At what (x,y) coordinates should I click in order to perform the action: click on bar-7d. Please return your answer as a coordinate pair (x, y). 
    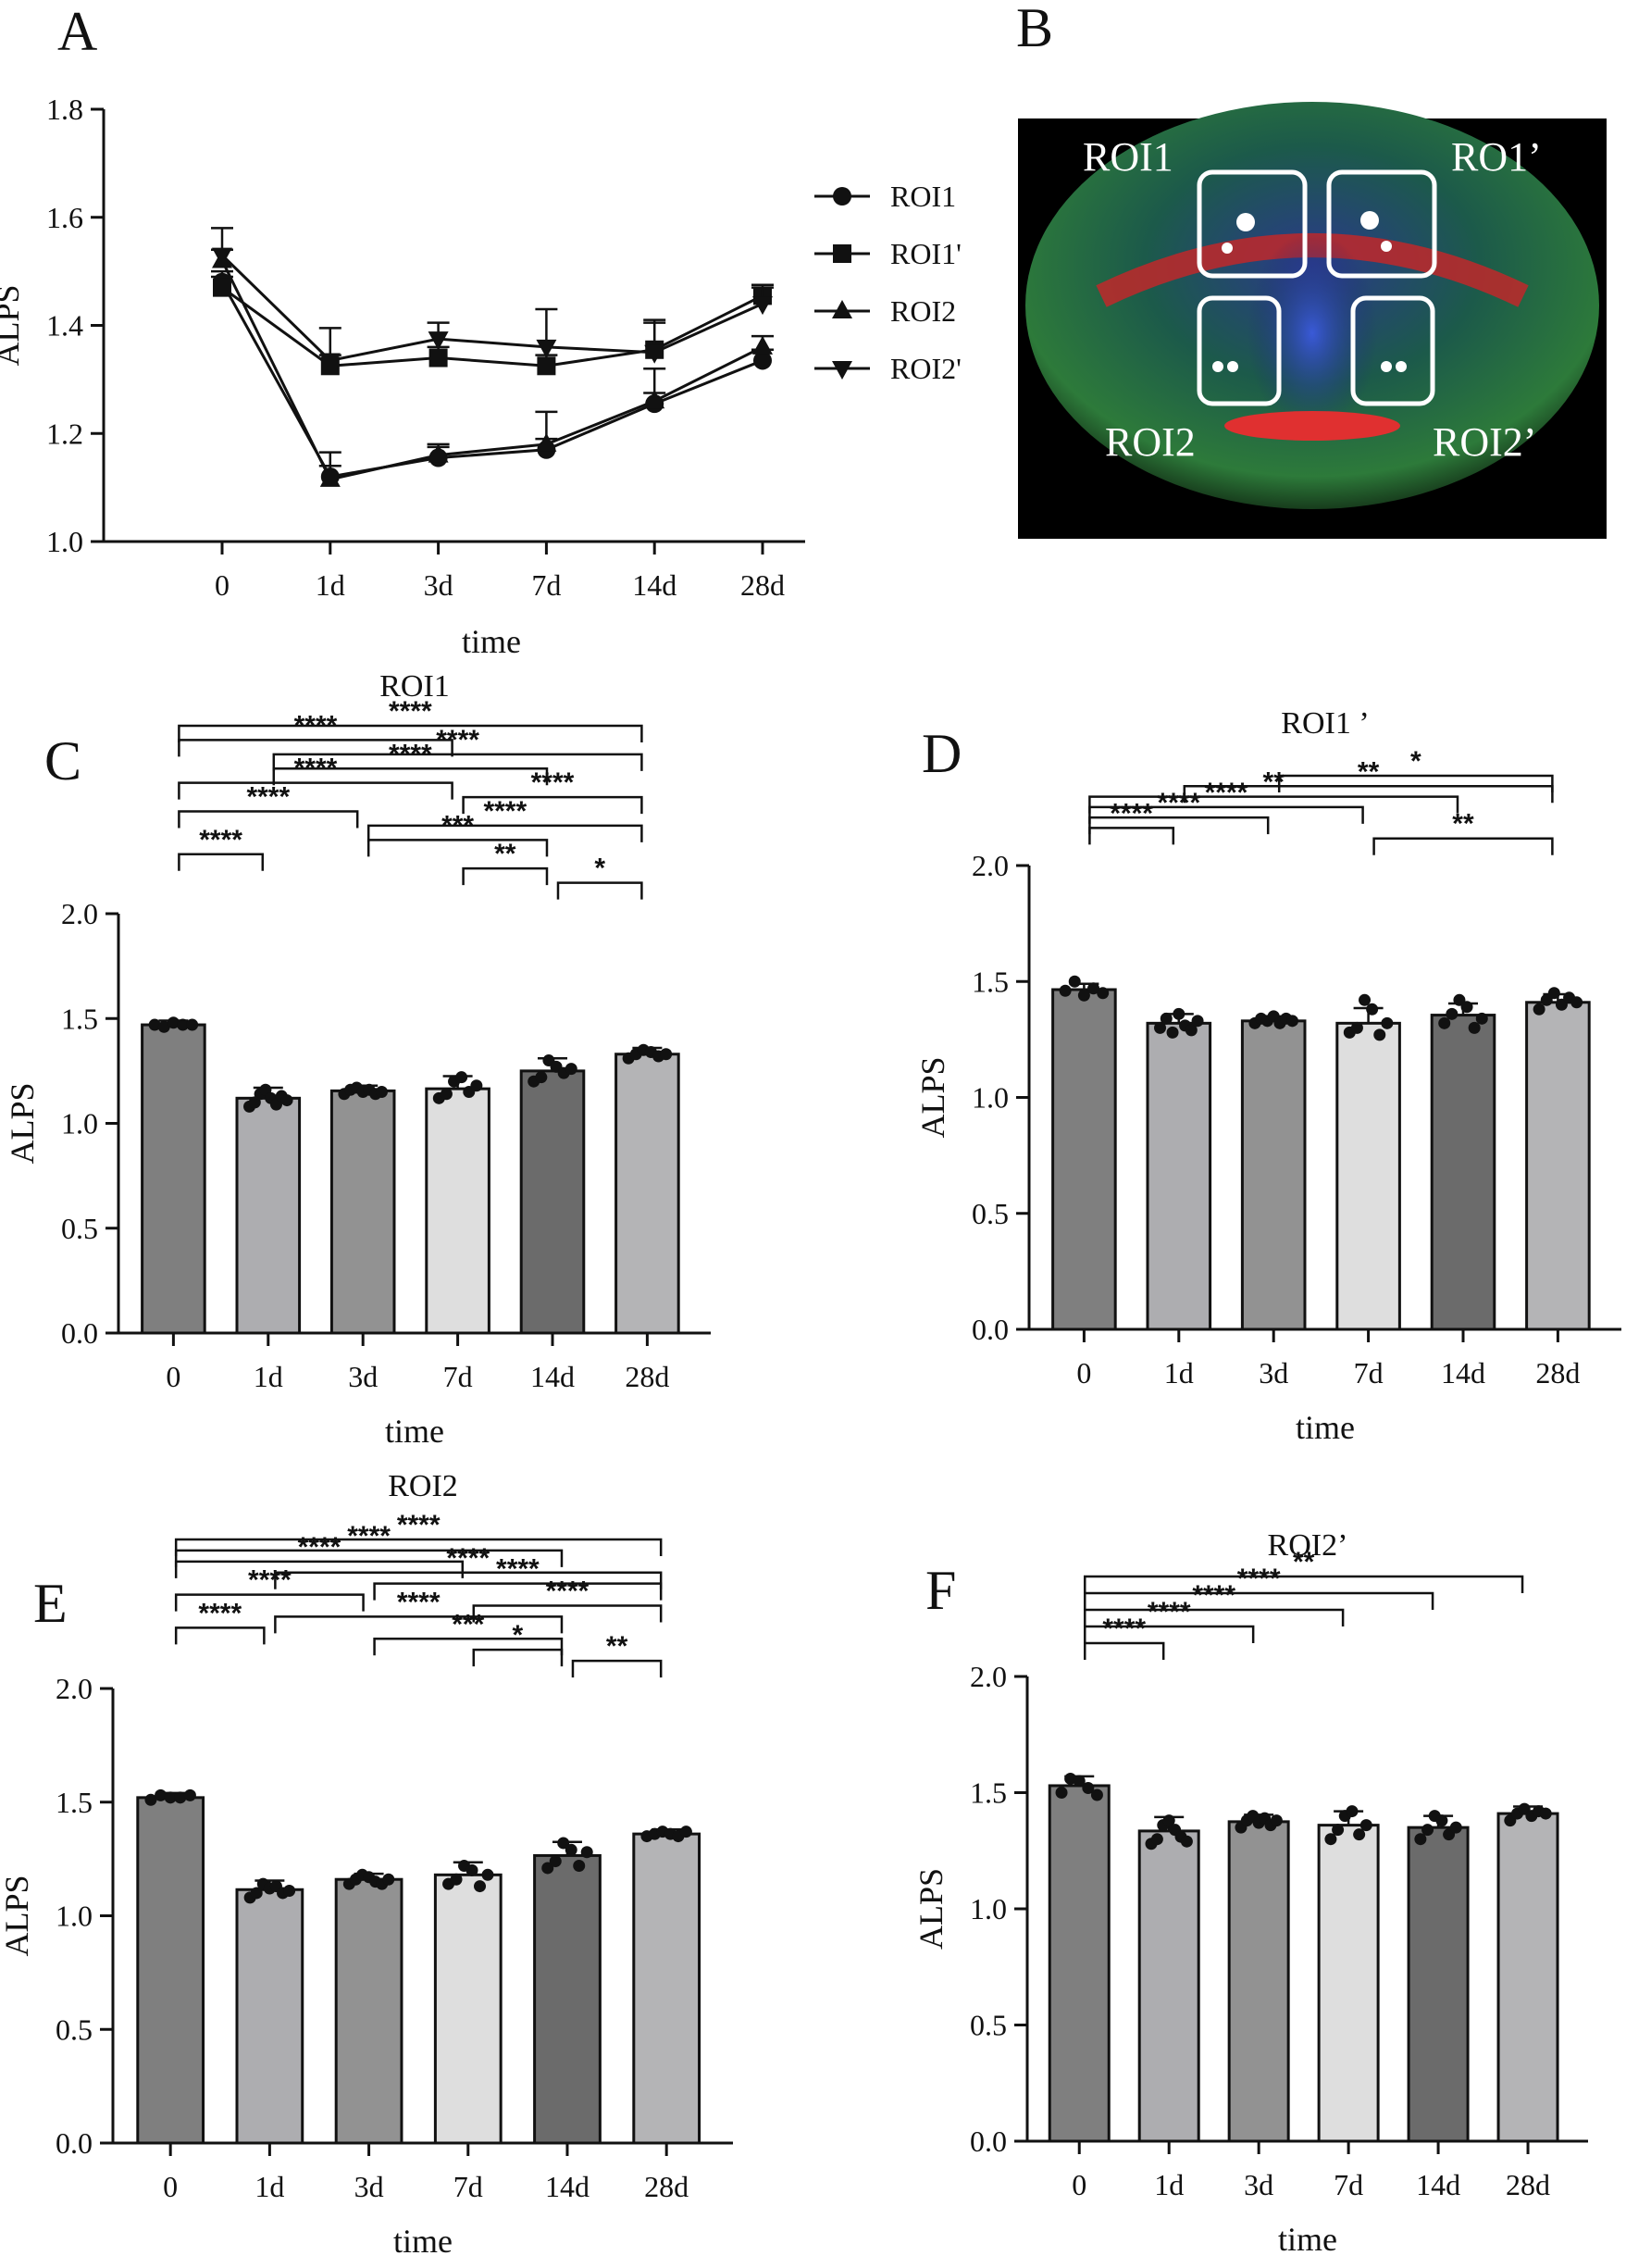
    Looking at the image, I should click on (1368, 1176).